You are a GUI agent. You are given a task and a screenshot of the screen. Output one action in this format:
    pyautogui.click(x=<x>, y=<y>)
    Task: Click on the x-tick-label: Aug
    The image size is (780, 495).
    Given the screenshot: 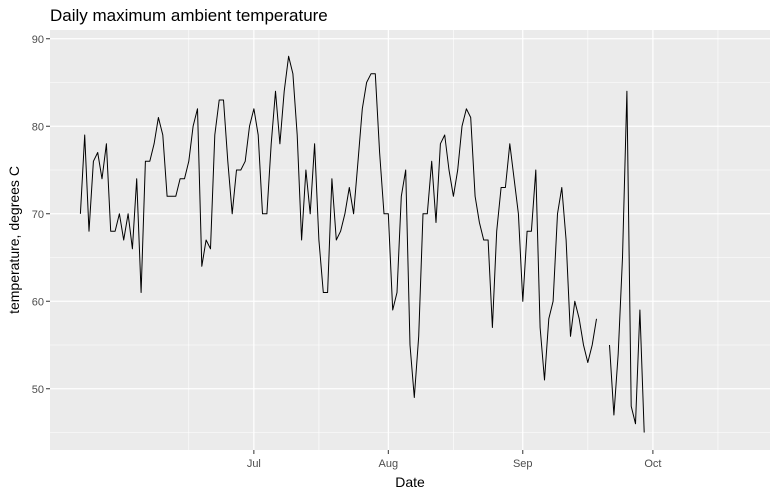 What is the action you would take?
    pyautogui.click(x=389, y=464)
    